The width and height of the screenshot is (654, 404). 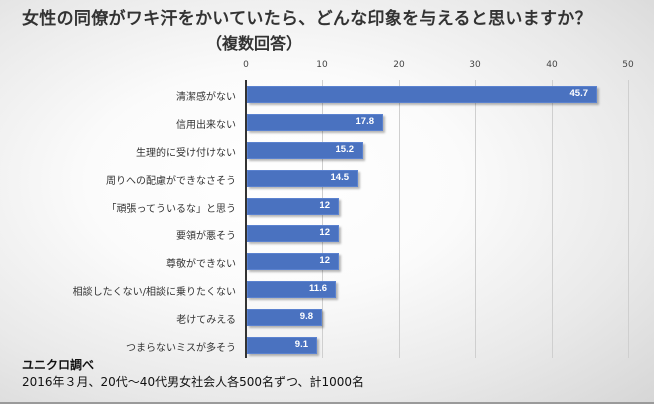 I want to click on x-tick: 0, so click(x=246, y=65).